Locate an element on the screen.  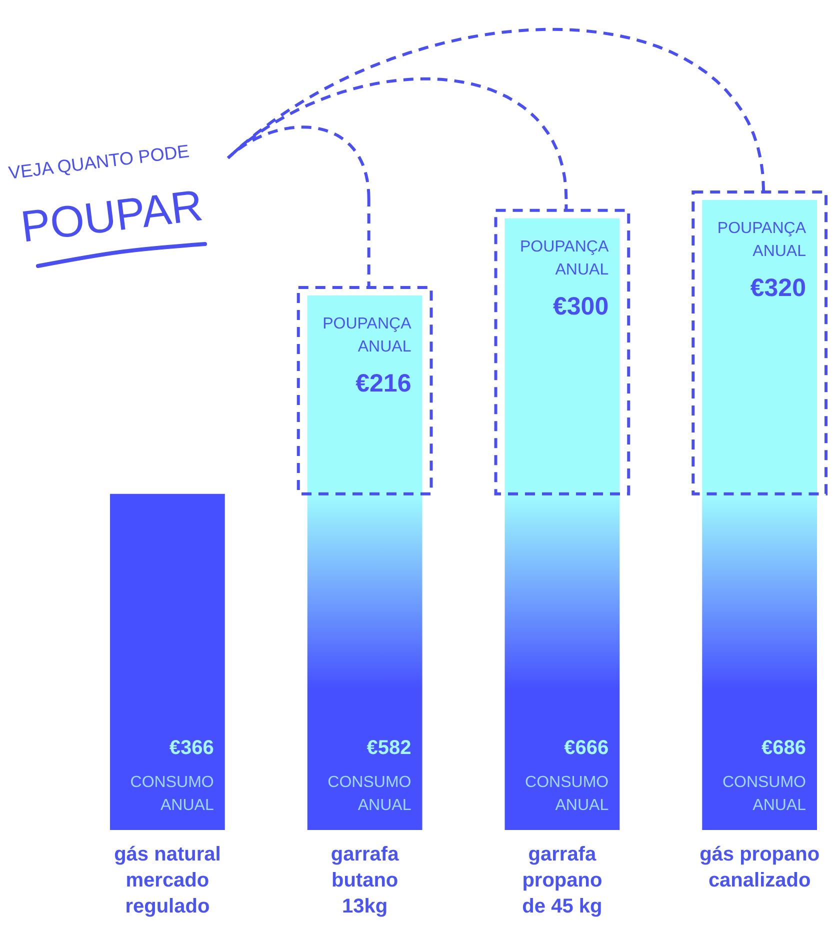
total-label: €582 is located at coordinates (389, 748).